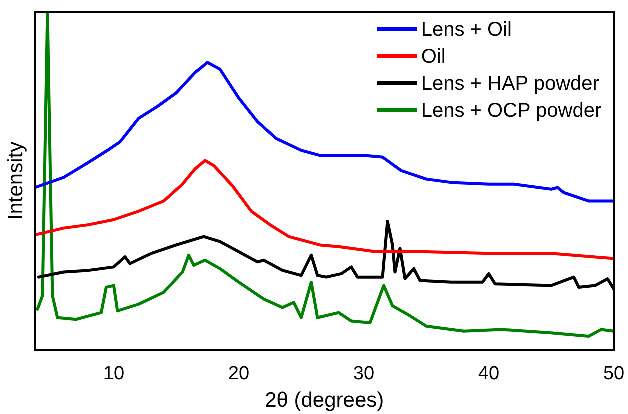 The height and width of the screenshot is (414, 628). What do you see at coordinates (324, 400) in the screenshot?
I see `x-axis-title: 2θ (degrees)` at bounding box center [324, 400].